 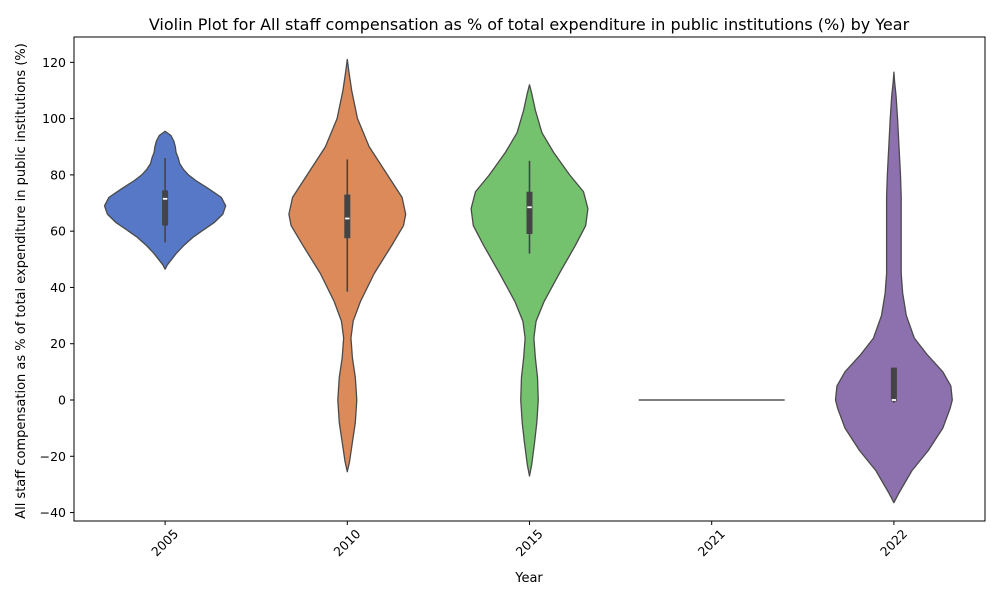 I want to click on x-tick-label: 2010, so click(x=346, y=542).